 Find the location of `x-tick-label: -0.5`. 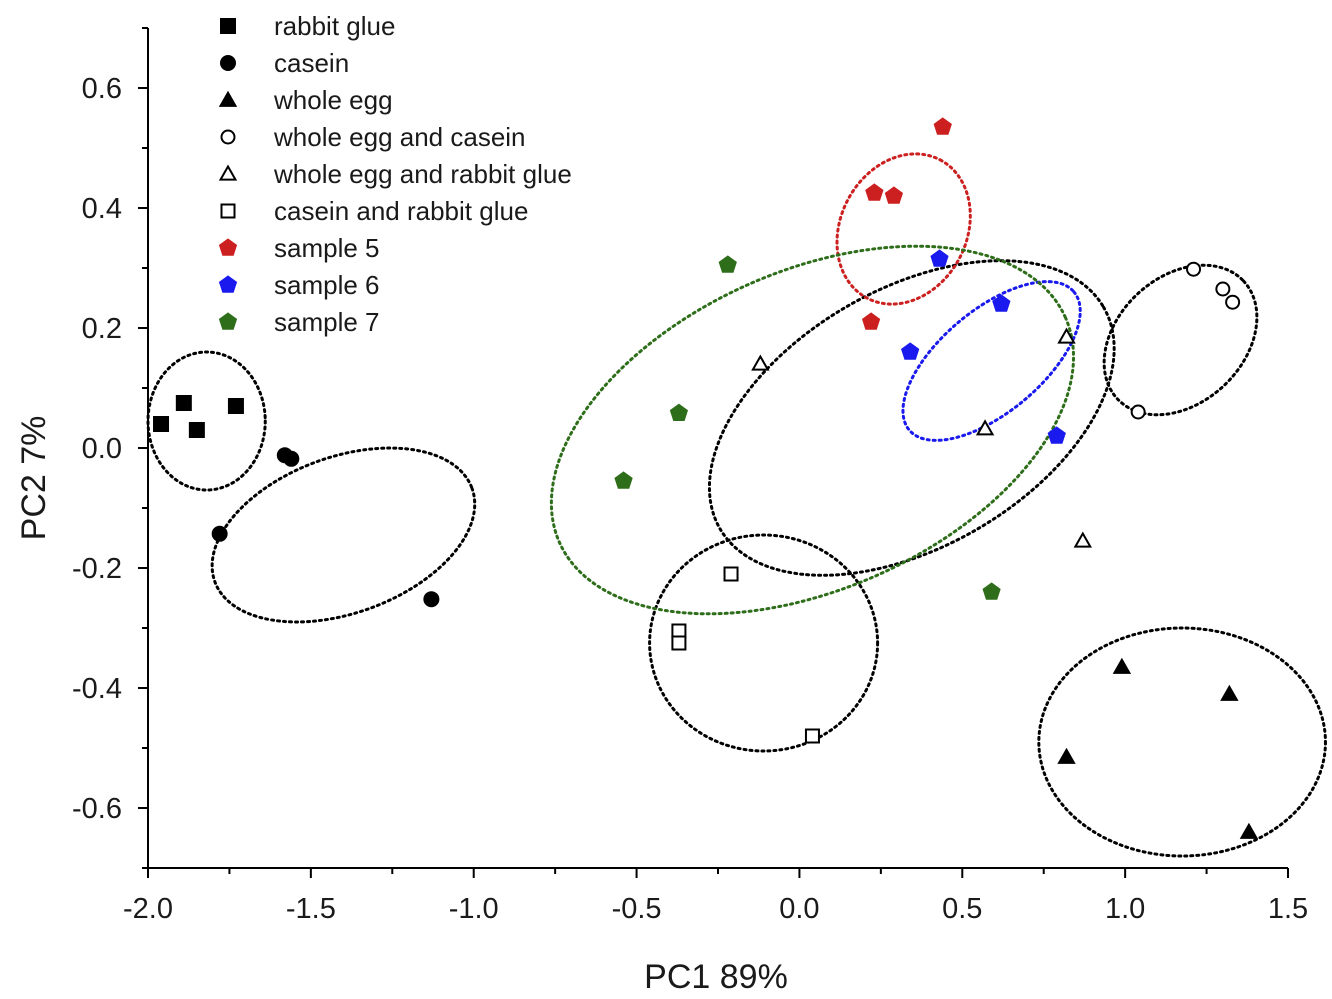

x-tick-label: -0.5 is located at coordinates (637, 909).